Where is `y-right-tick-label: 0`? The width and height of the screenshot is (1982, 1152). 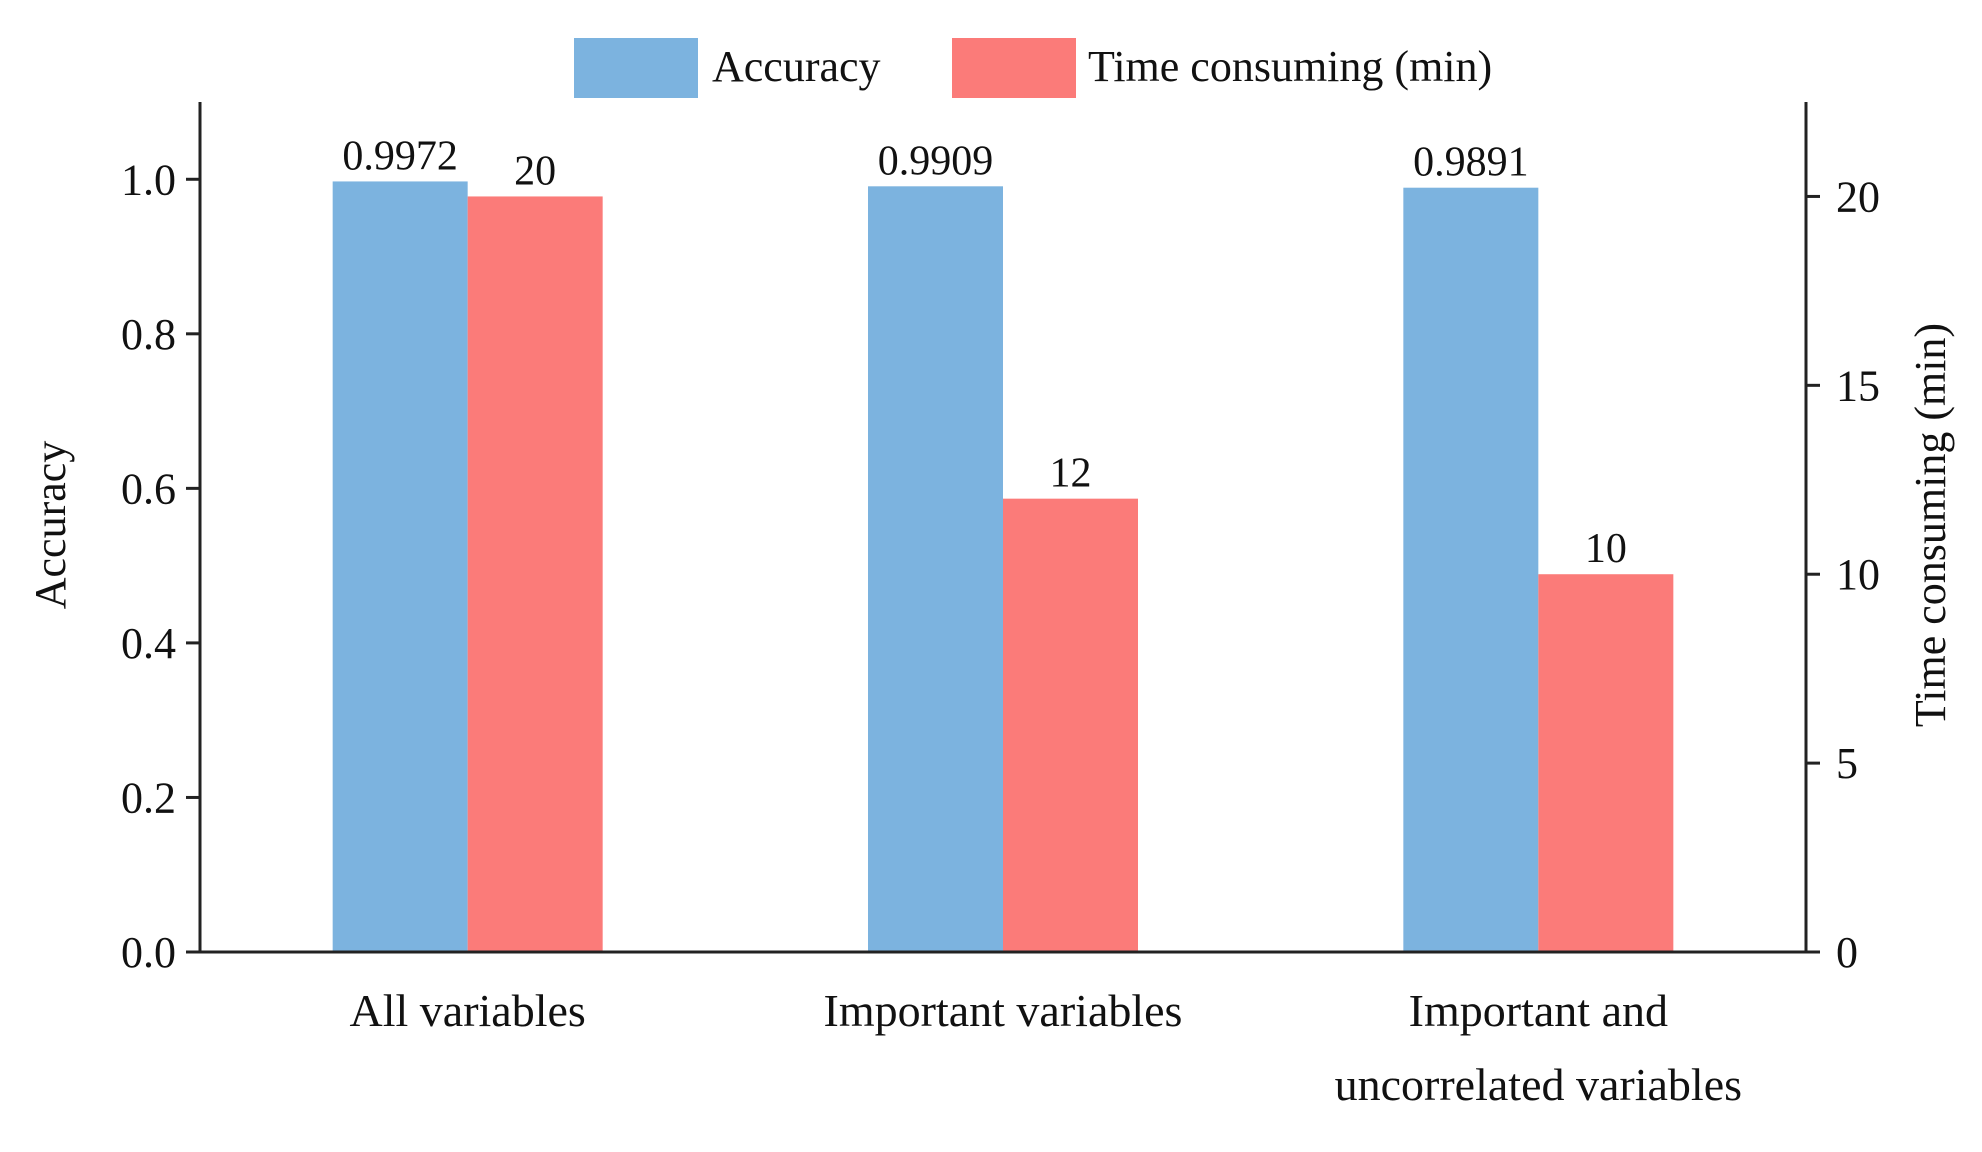 y-right-tick-label: 0 is located at coordinates (1847, 952).